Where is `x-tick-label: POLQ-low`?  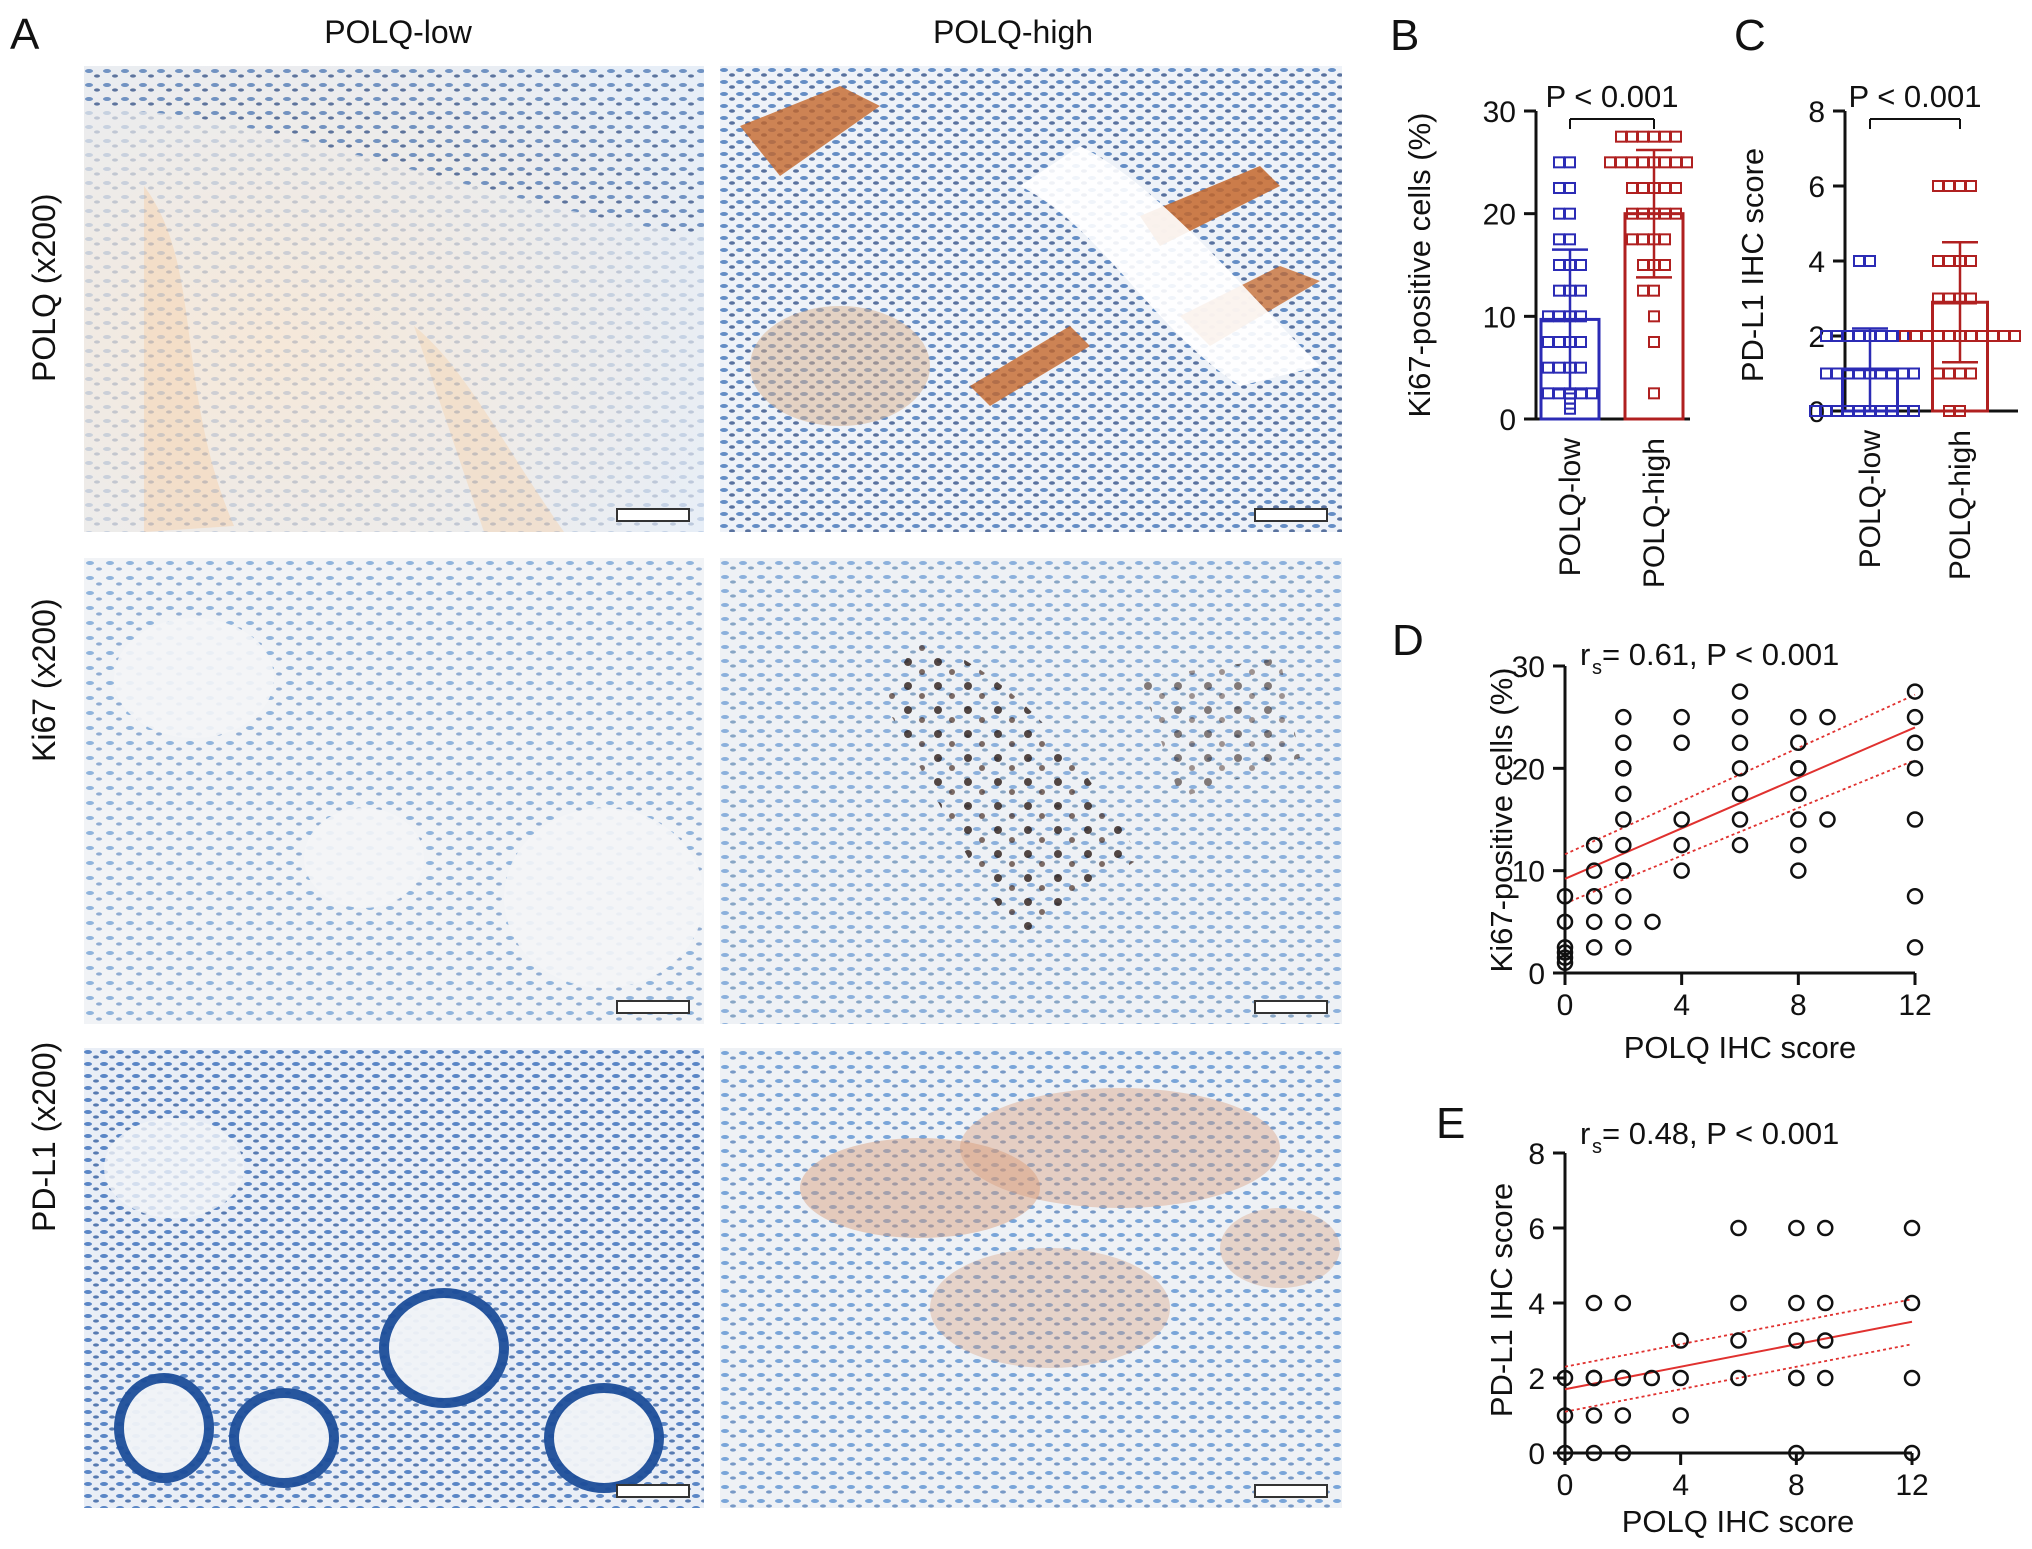 x-tick-label: POLQ-low is located at coordinates (1870, 499).